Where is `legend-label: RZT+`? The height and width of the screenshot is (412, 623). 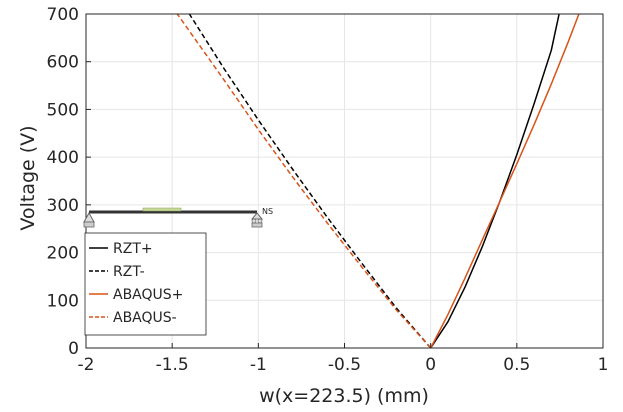 legend-label: RZT+ is located at coordinates (133, 249).